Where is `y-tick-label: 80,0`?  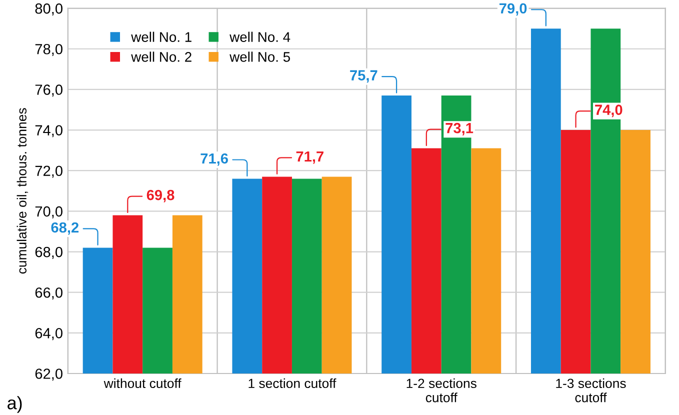 y-tick-label: 80,0 is located at coordinates (48, 9).